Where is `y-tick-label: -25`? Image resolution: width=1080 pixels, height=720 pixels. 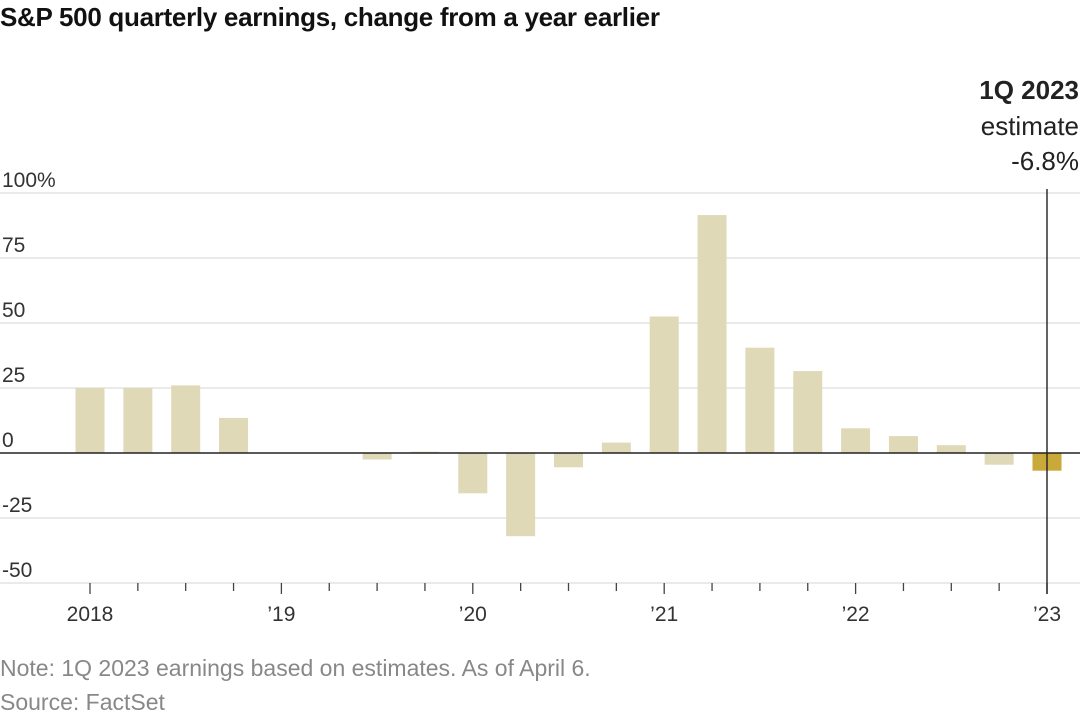
y-tick-label: -25 is located at coordinates (17, 505).